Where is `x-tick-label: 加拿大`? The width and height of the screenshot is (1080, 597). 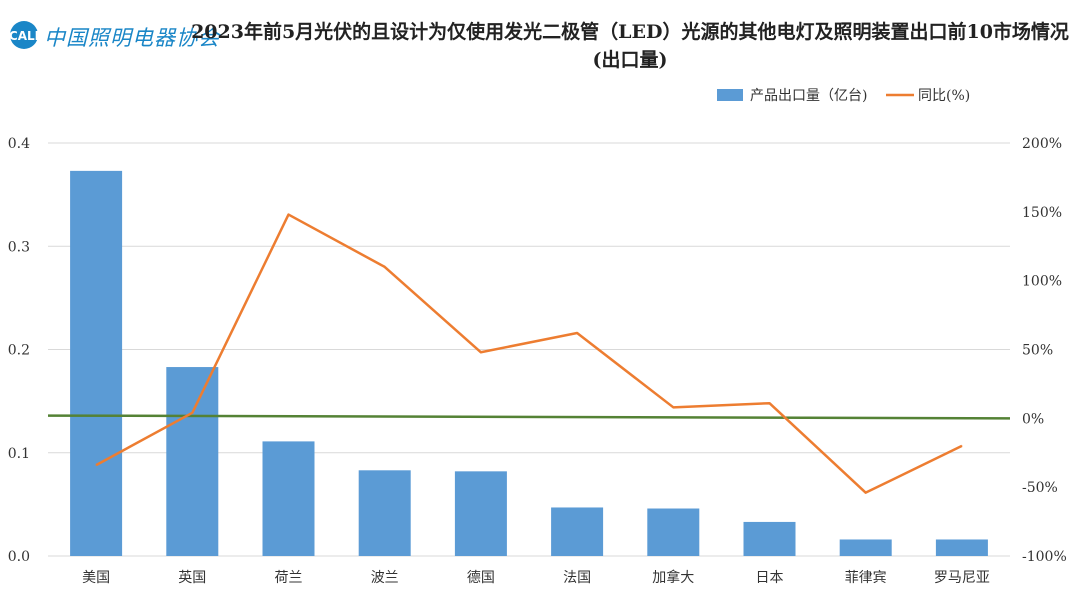
x-tick-label: 加拿大 is located at coordinates (673, 577).